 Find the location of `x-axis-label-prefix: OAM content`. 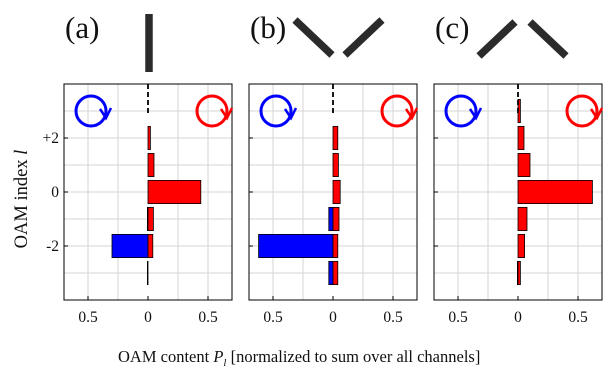

x-axis-label-prefix: OAM content is located at coordinates (164, 356).